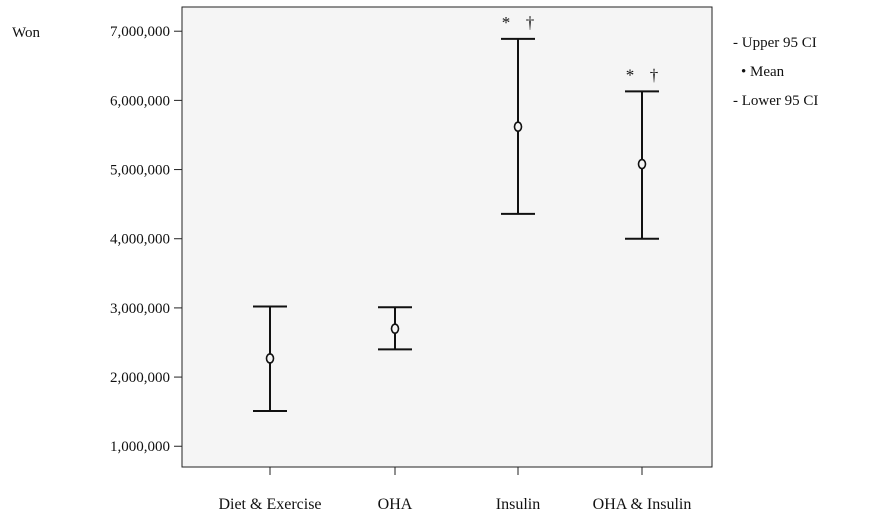 This screenshot has width=882, height=516. What do you see at coordinates (140, 447) in the screenshot?
I see `y-tick-label: 1,000,000` at bounding box center [140, 447].